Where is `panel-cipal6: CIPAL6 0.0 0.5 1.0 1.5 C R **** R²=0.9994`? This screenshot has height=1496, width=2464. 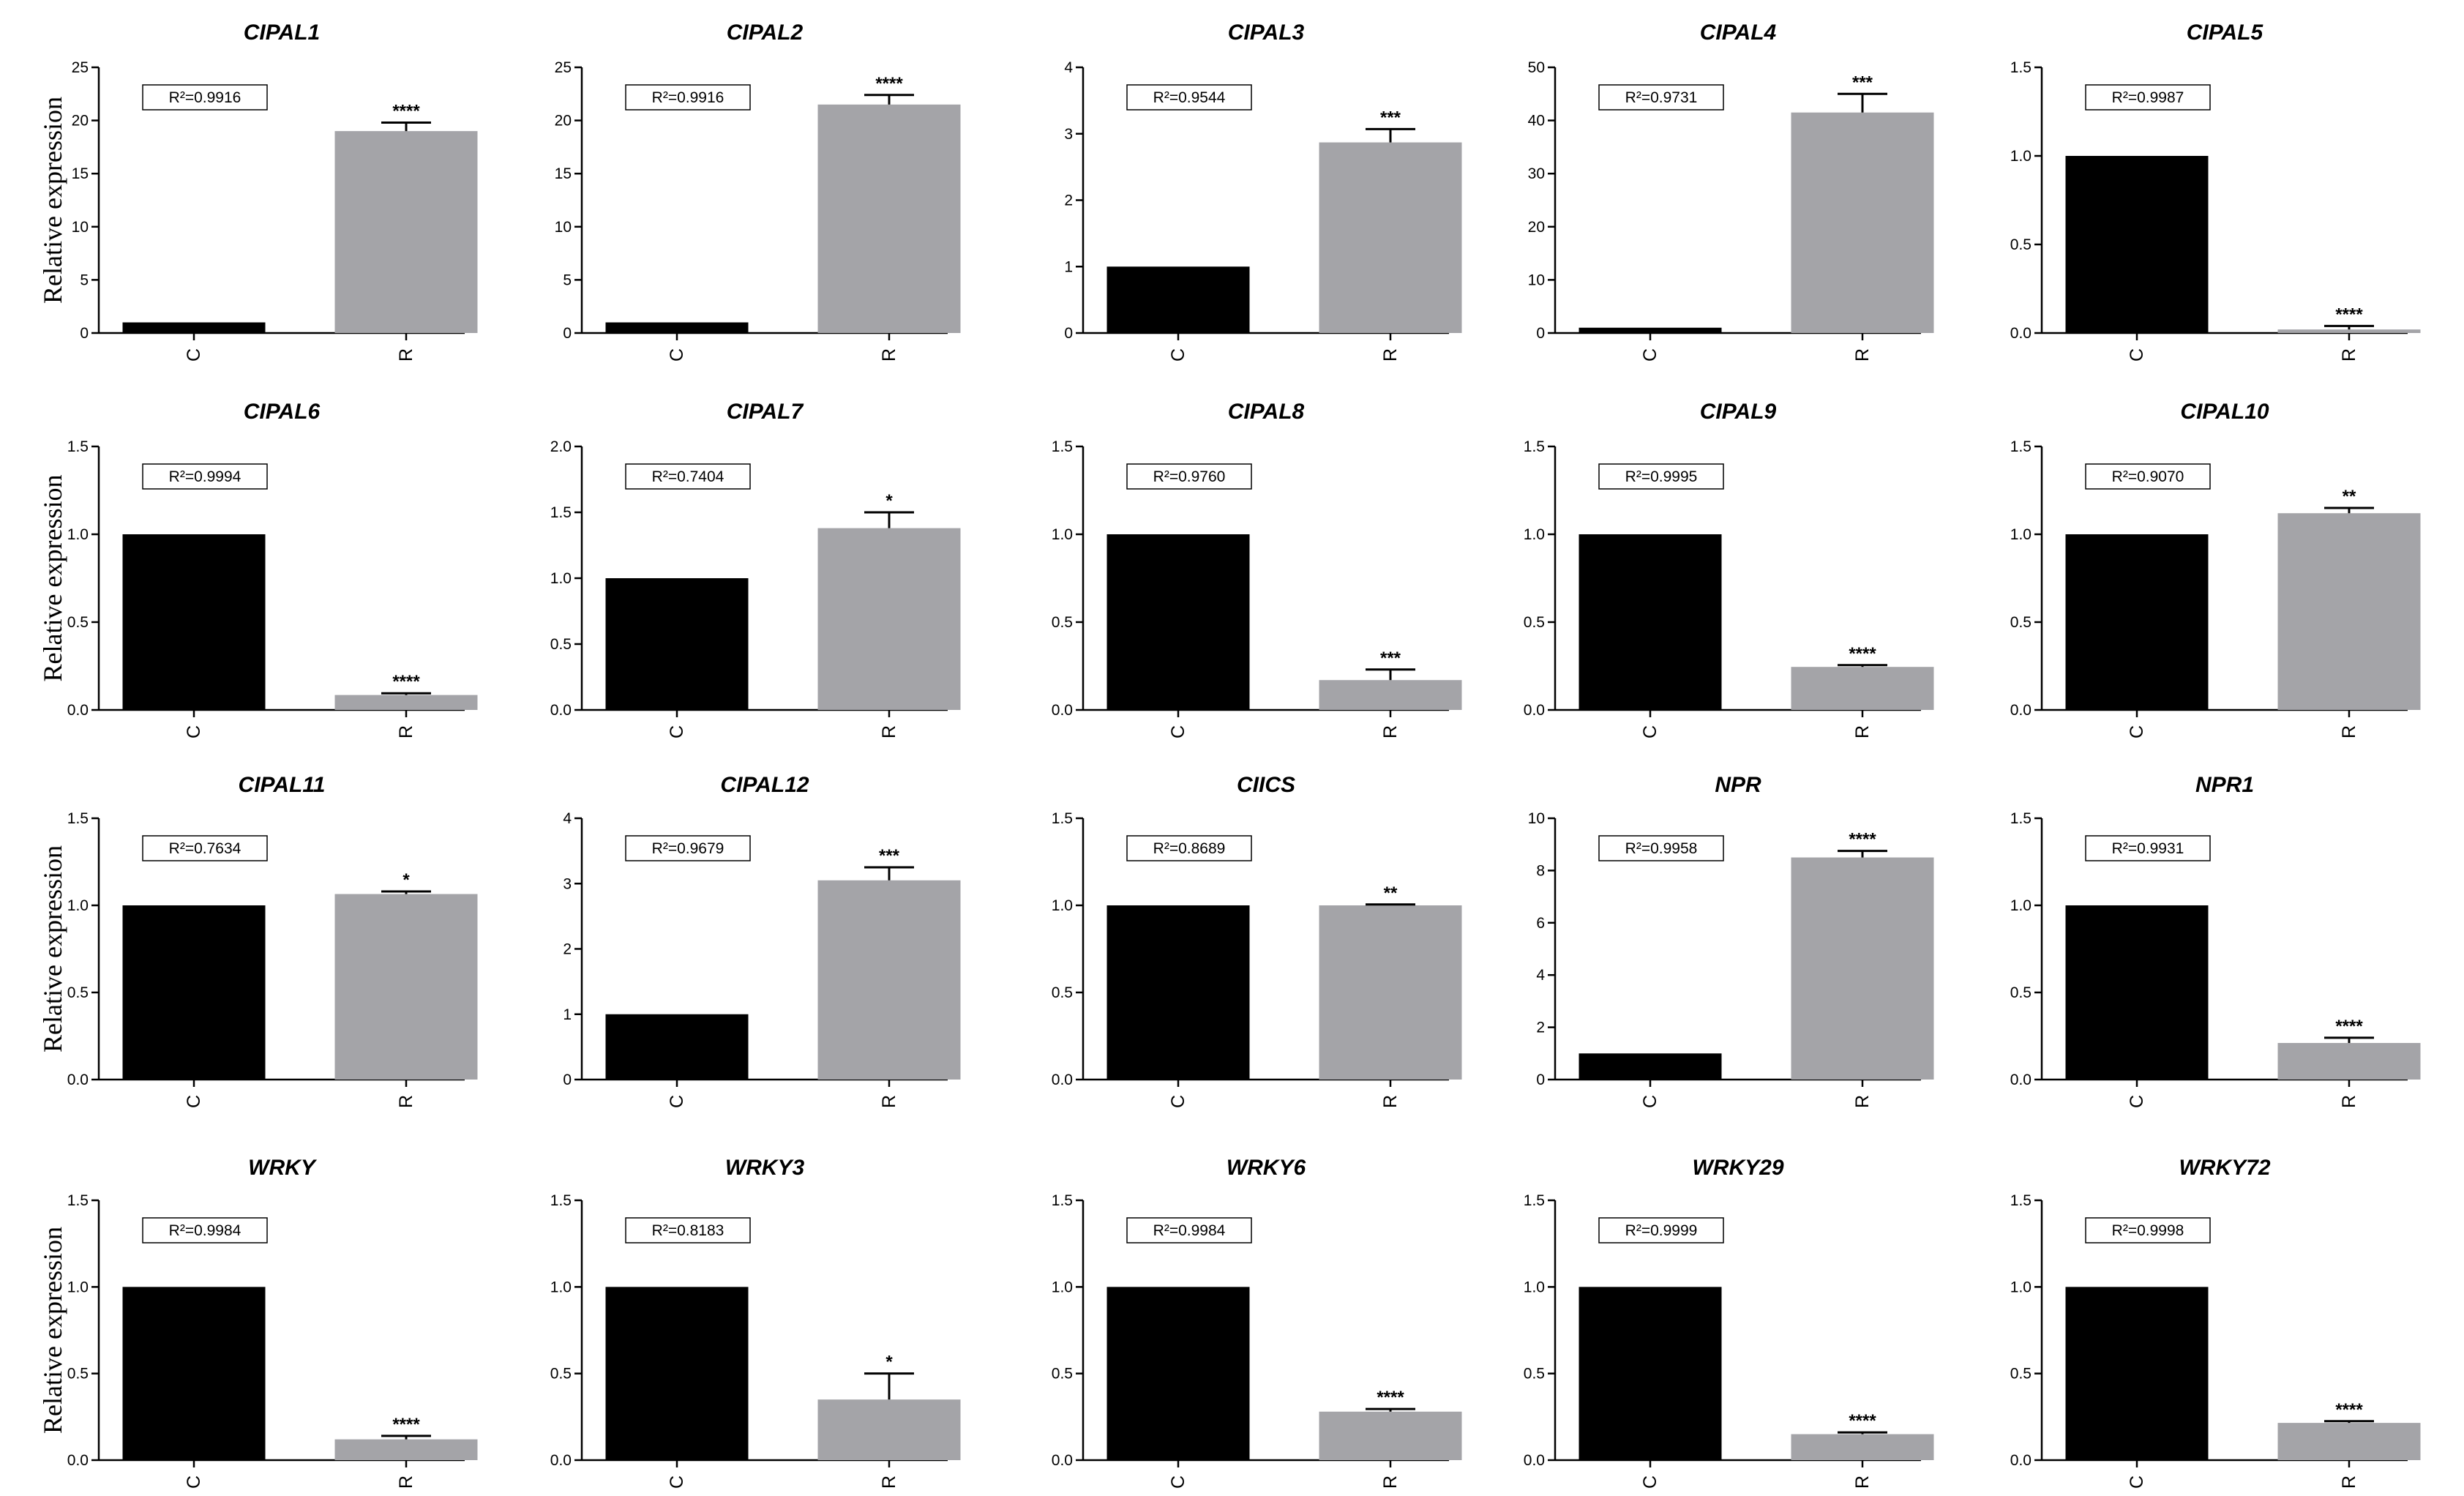 panel-cipal6: CIPAL6 0.0 0.5 1.0 1.5 C R **** R²=0.9994 is located at coordinates (272, 569).